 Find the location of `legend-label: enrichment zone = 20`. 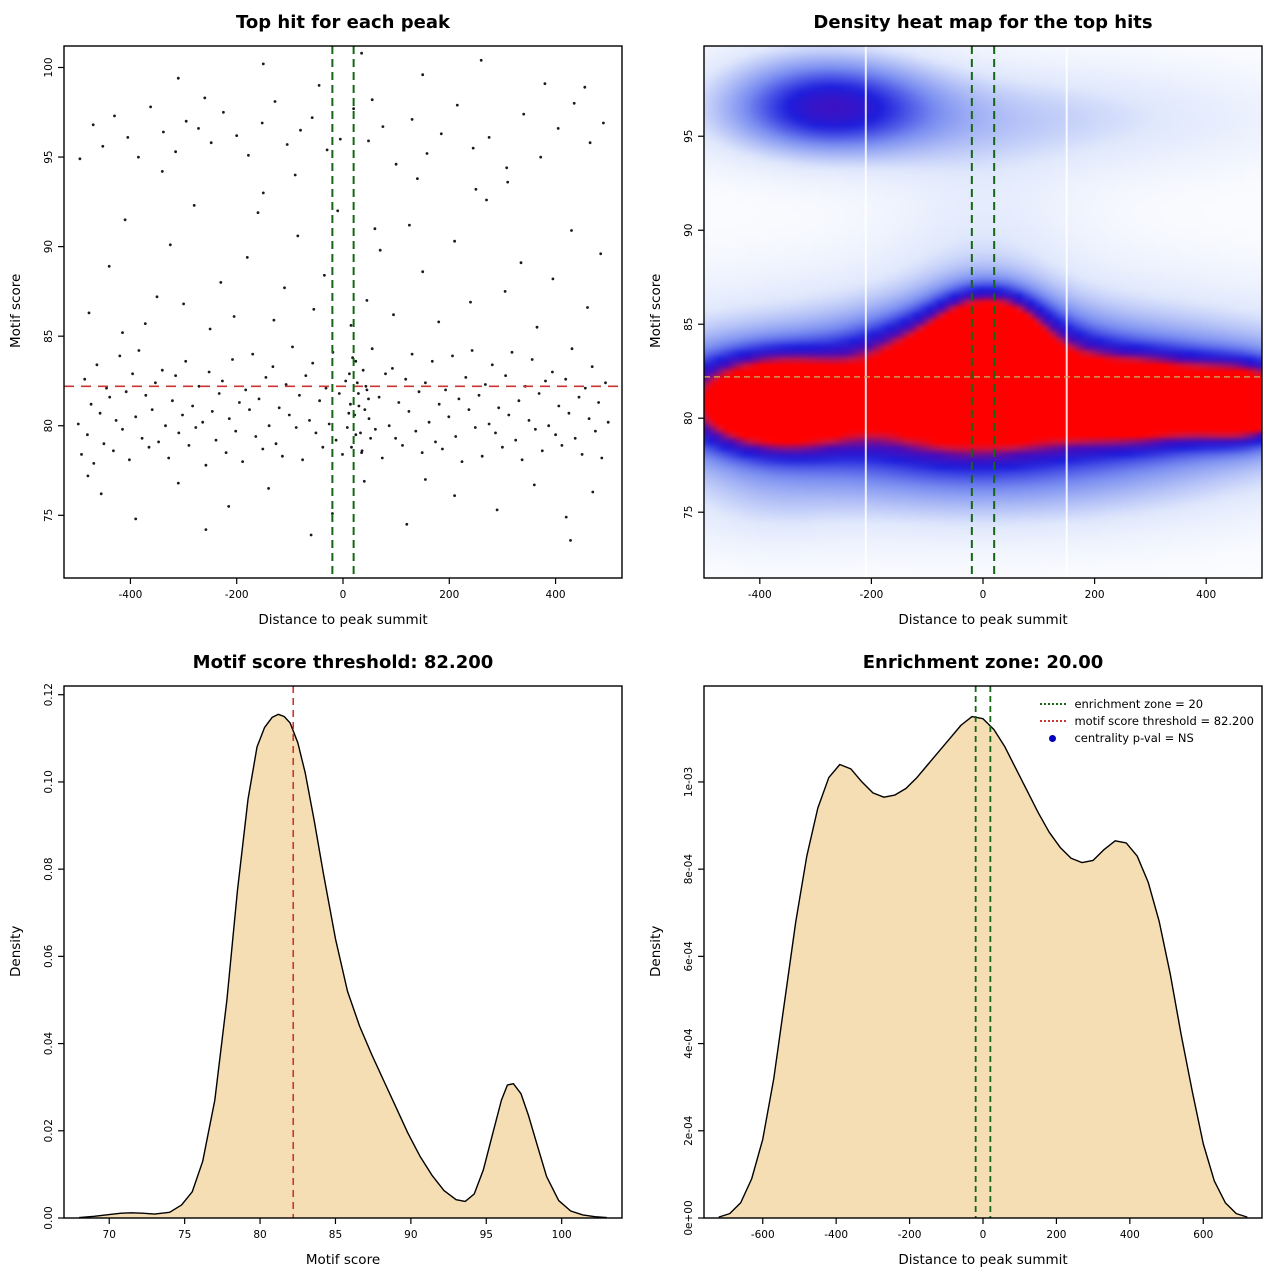

legend-label: enrichment zone = 20 is located at coordinates (1139, 704).